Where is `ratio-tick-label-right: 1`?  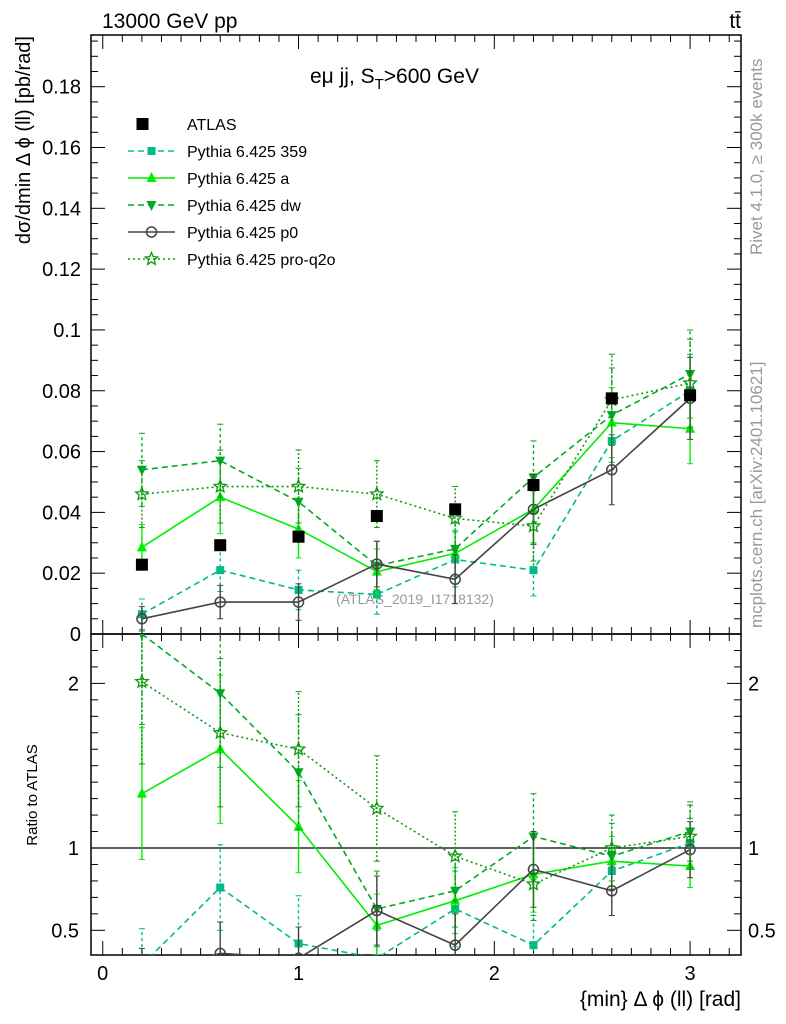 ratio-tick-label-right: 1 is located at coordinates (753, 849).